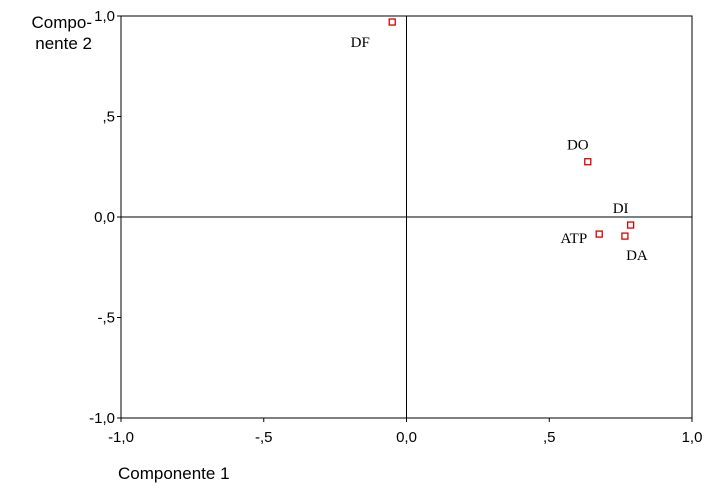 This screenshot has width=706, height=489. I want to click on data-point-label: DI, so click(621, 209).